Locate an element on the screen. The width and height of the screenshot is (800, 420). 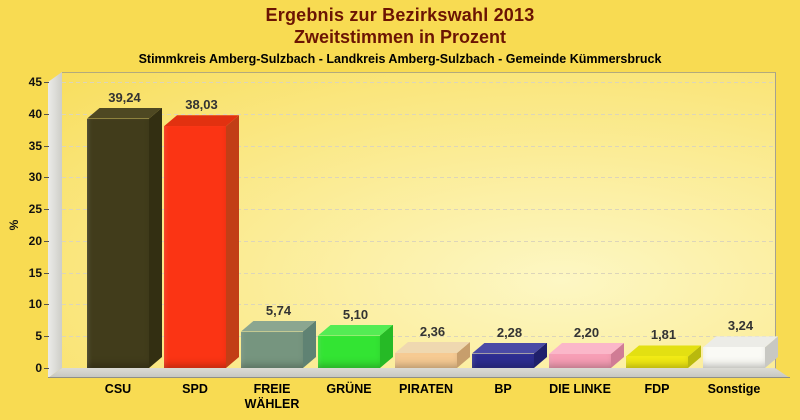
y-tick-label: 5 is located at coordinates (38, 336).